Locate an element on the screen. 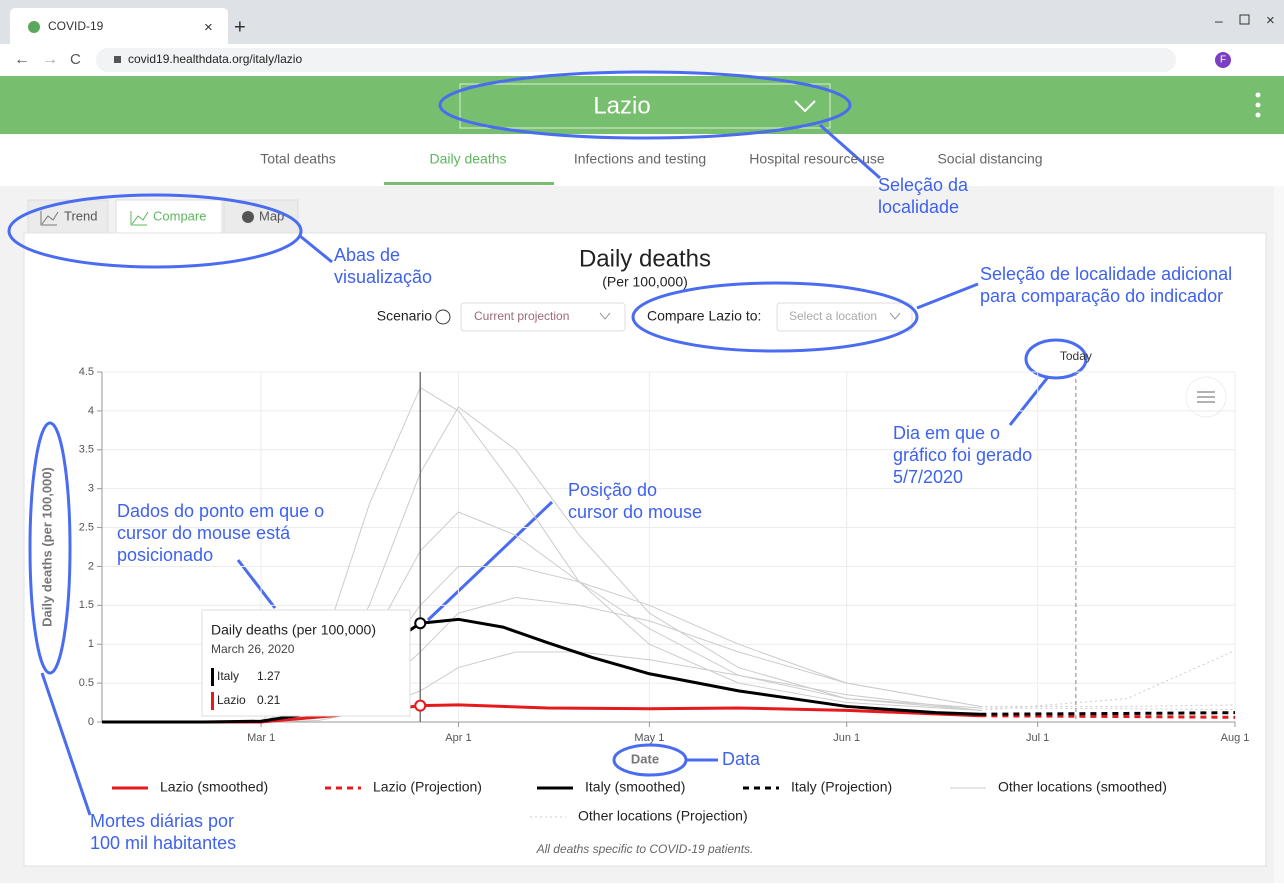  x-tick-label: Apr 1 is located at coordinates (458, 738).